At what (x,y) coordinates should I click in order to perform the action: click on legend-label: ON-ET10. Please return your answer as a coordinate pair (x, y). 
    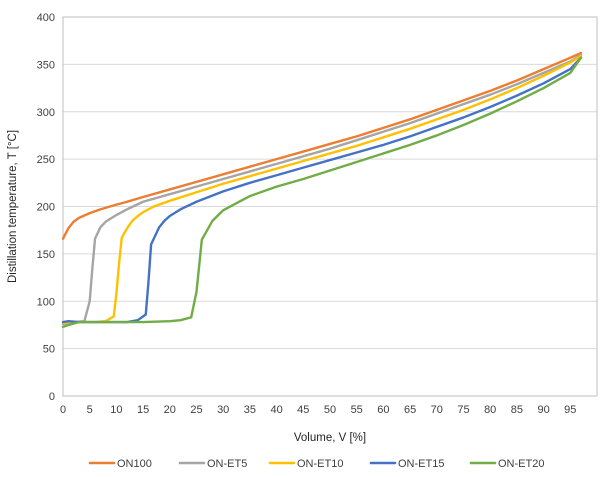
    Looking at the image, I should click on (320, 464).